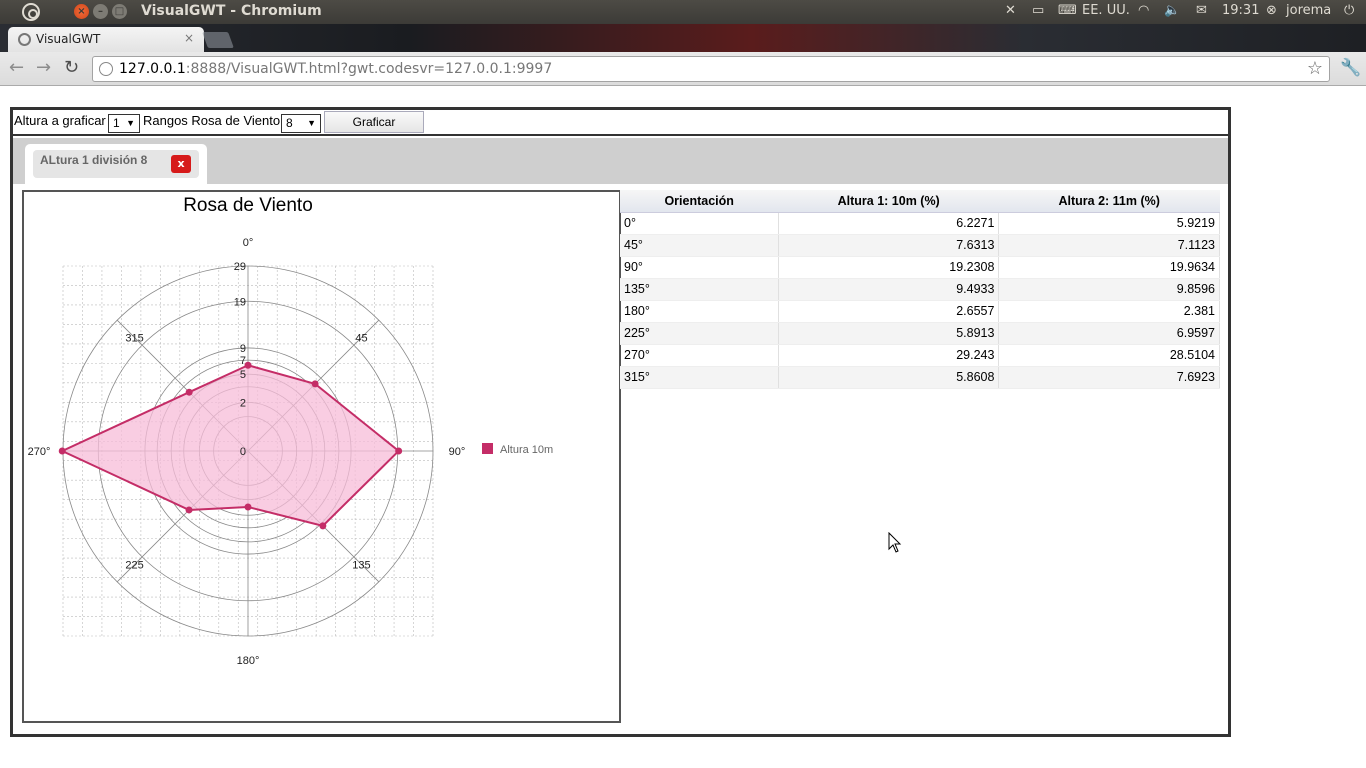 The image size is (1366, 768). Describe the element at coordinates (240, 267) in the screenshot. I see `radial-tick-label: 29` at that location.